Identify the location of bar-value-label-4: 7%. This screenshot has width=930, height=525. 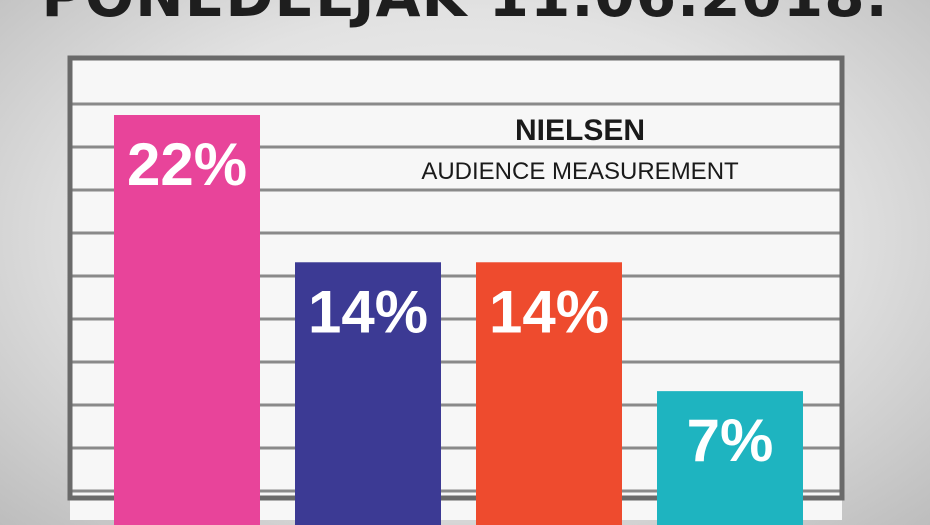
(730, 440).